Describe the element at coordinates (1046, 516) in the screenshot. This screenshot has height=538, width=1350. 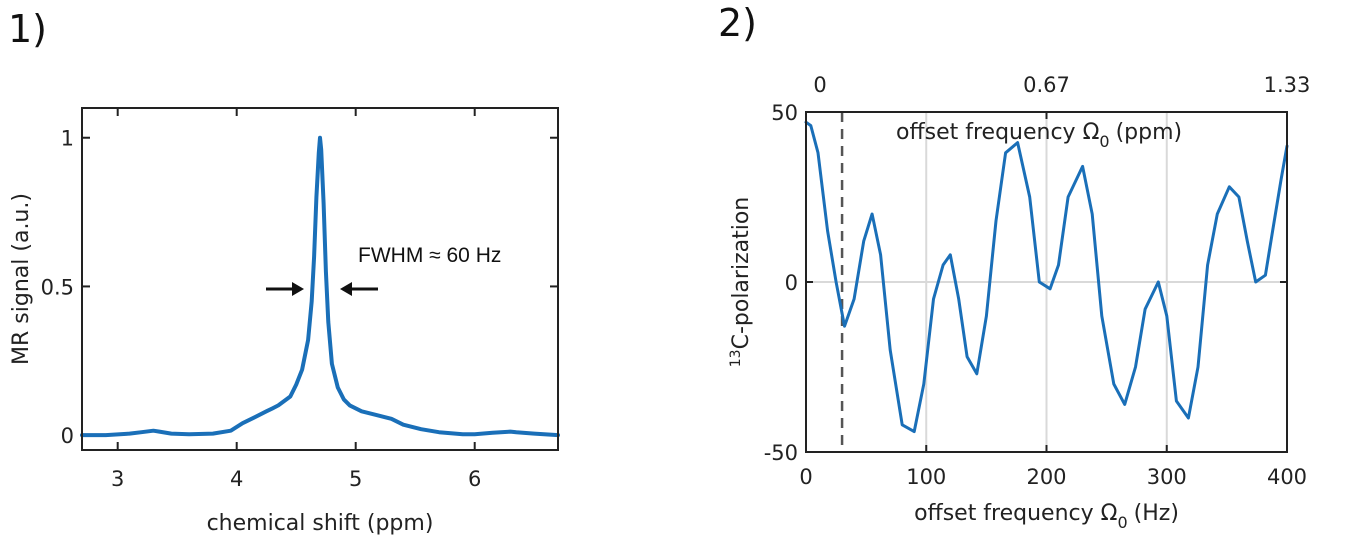
I see `panel-2-x-axis-label: offset frequency Ω0 (Hz)` at that location.